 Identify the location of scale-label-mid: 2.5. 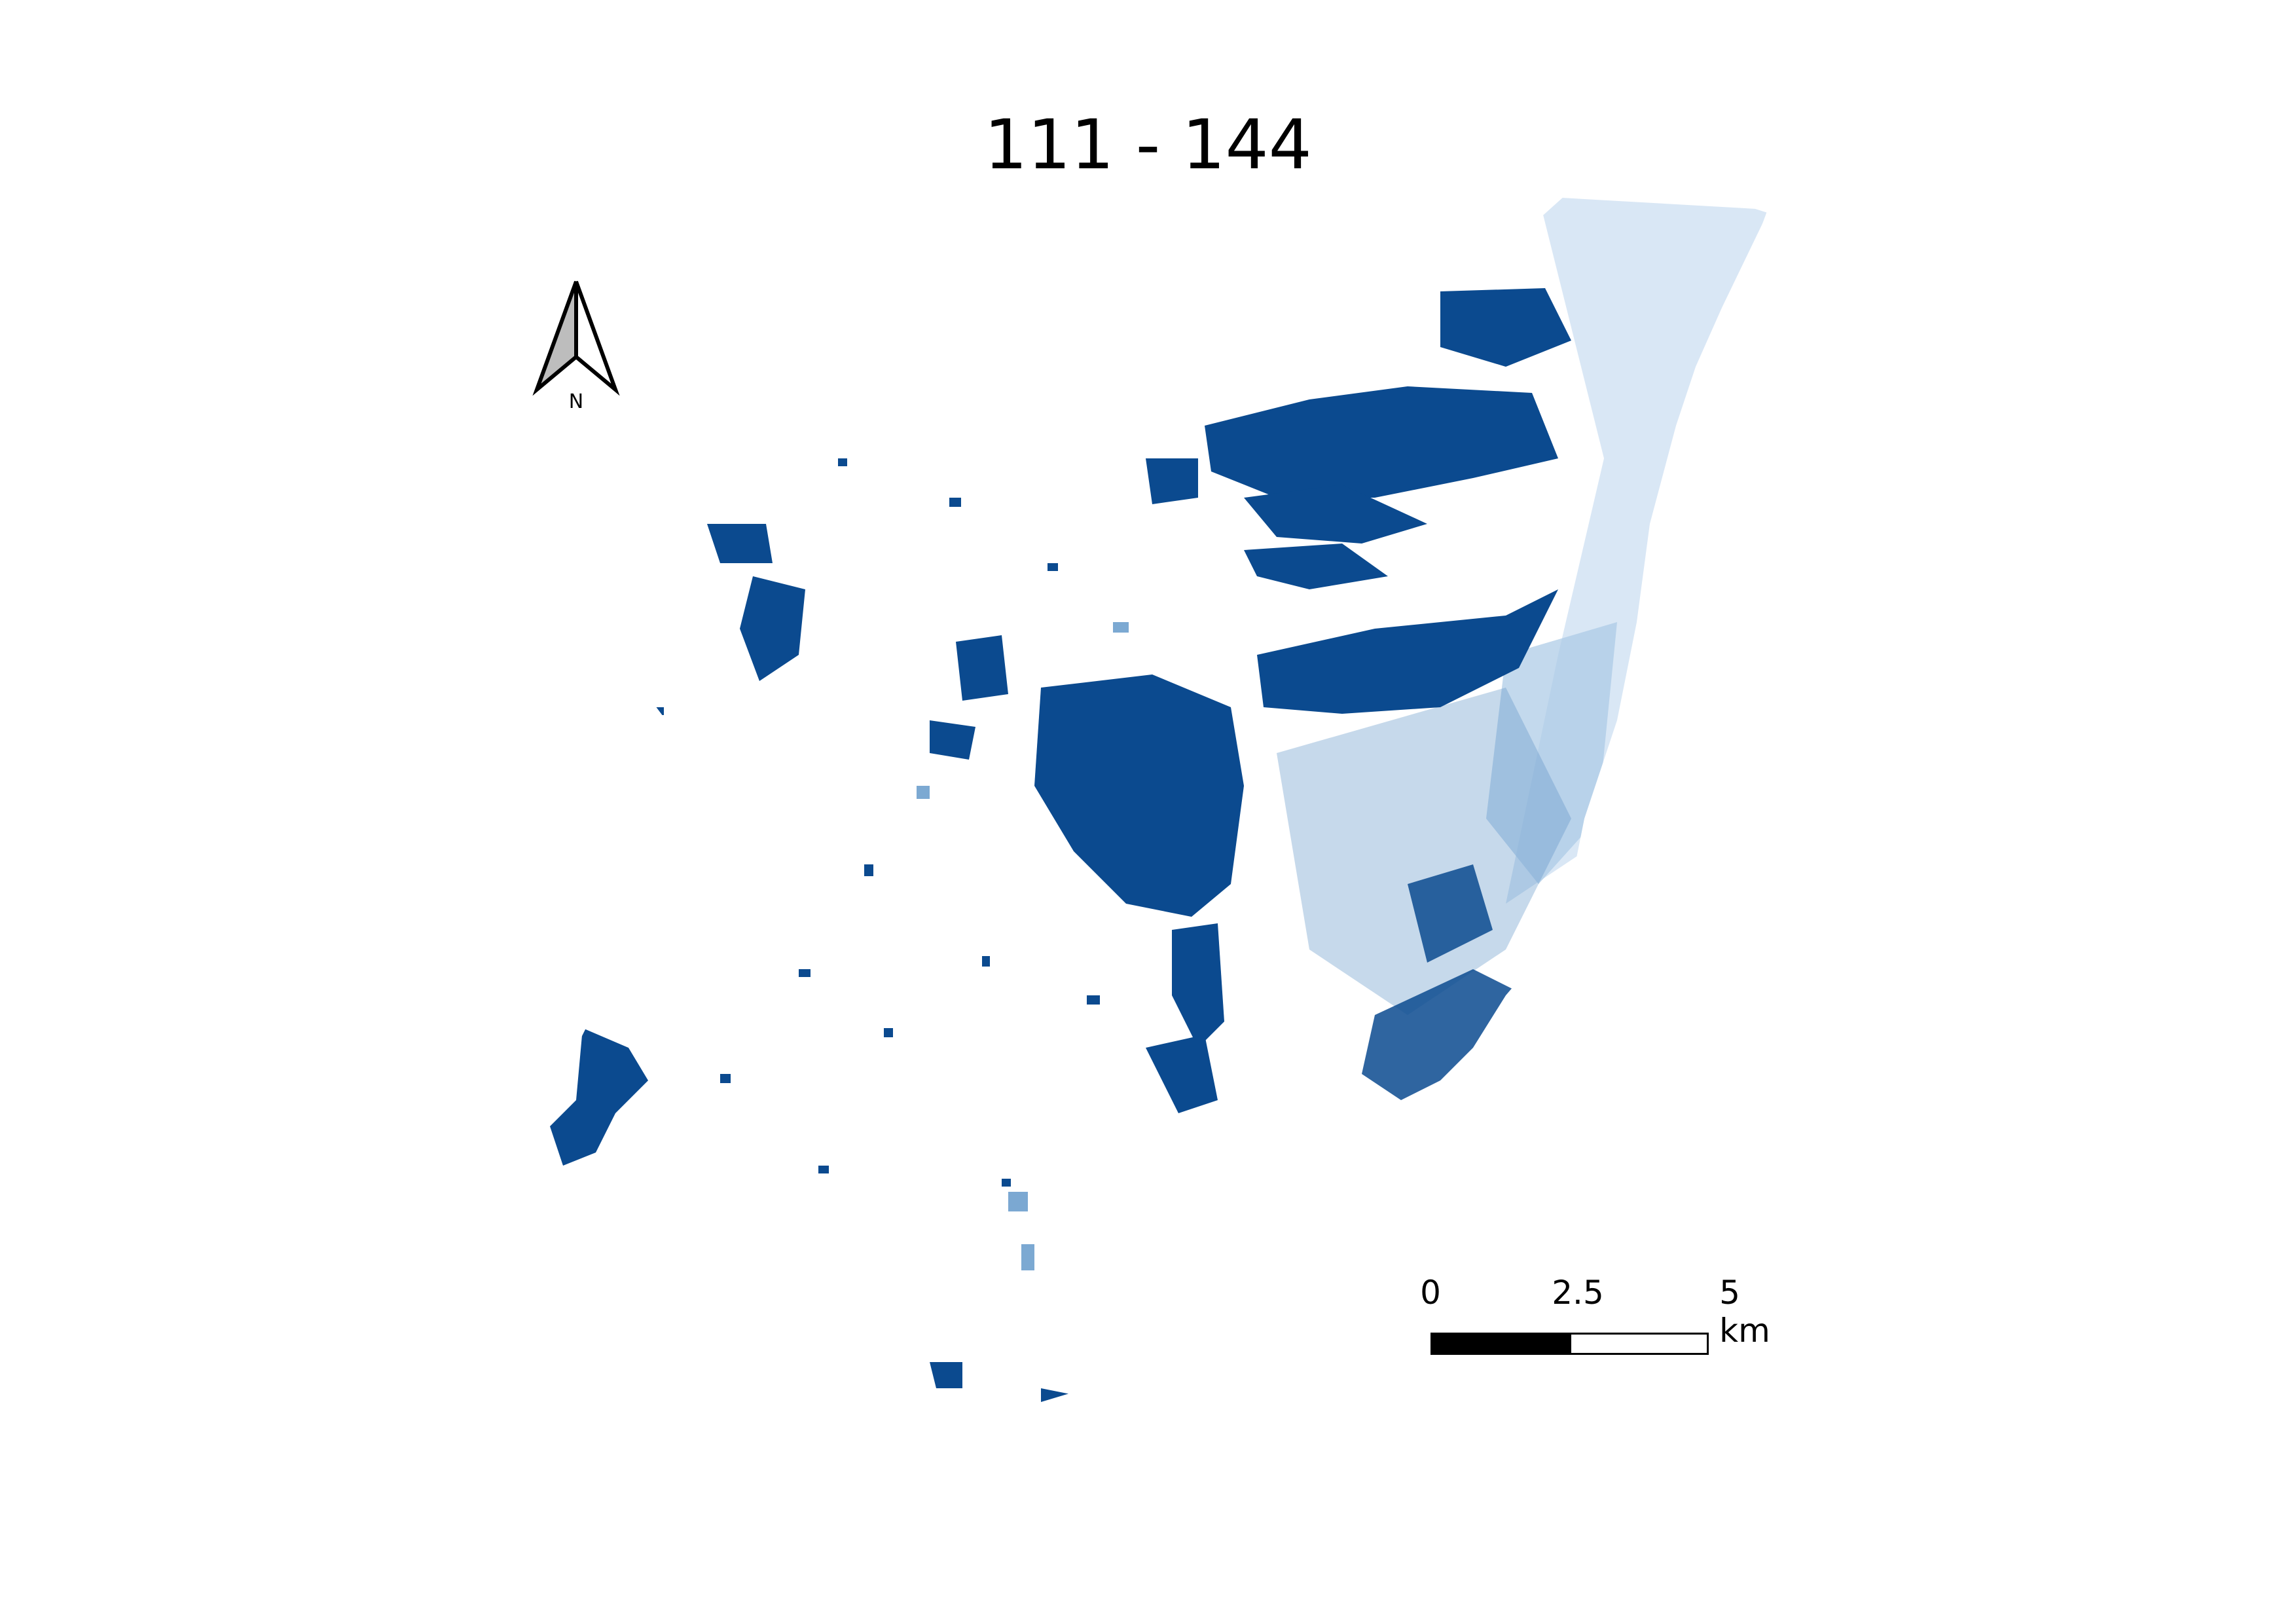
(1578, 1293).